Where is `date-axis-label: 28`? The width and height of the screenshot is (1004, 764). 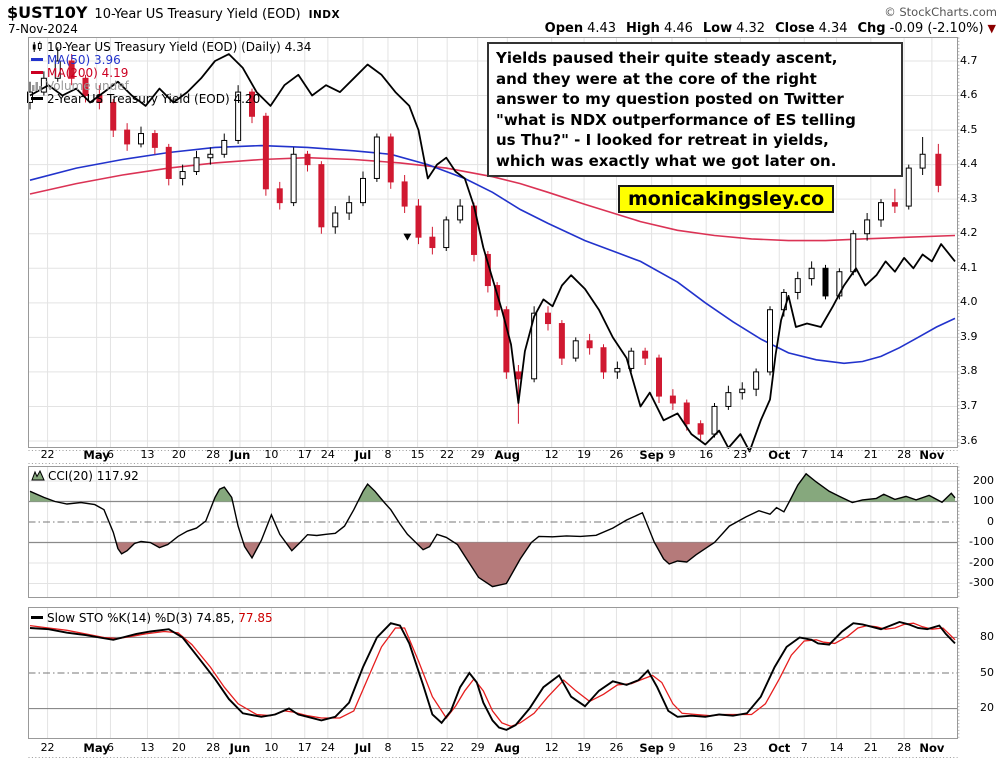 date-axis-label: 28 is located at coordinates (213, 454).